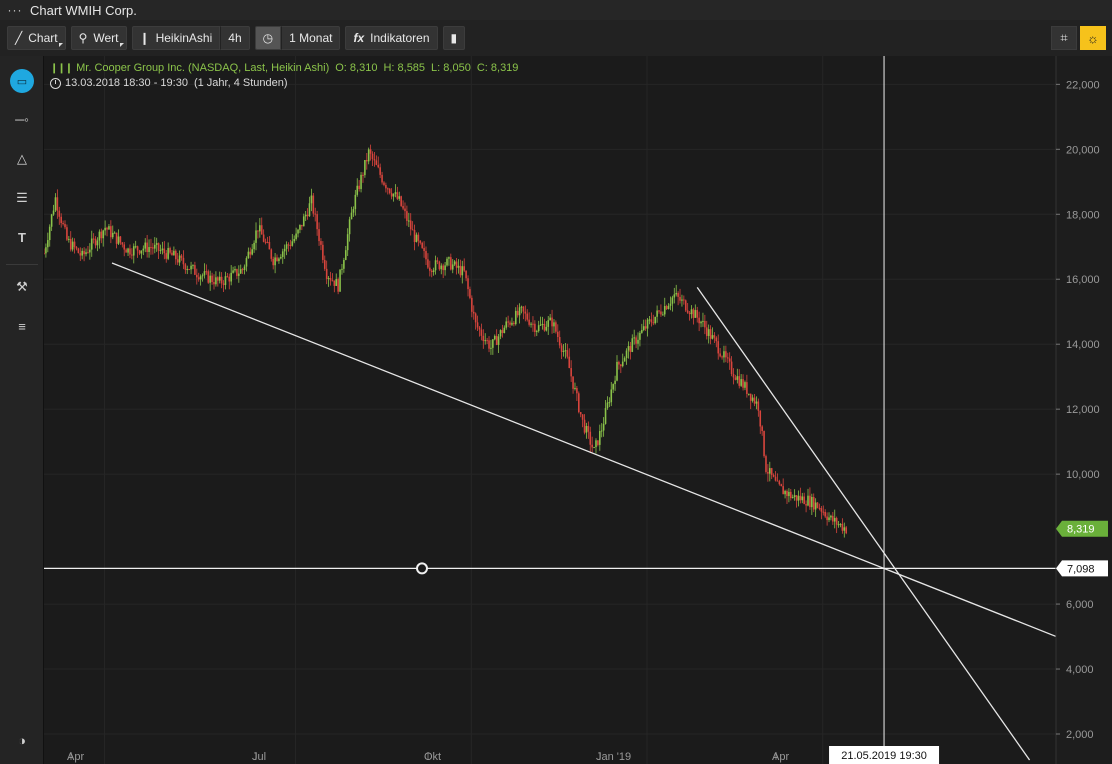  I want to click on sidebar-item-layers: ≡, so click(22, 326).